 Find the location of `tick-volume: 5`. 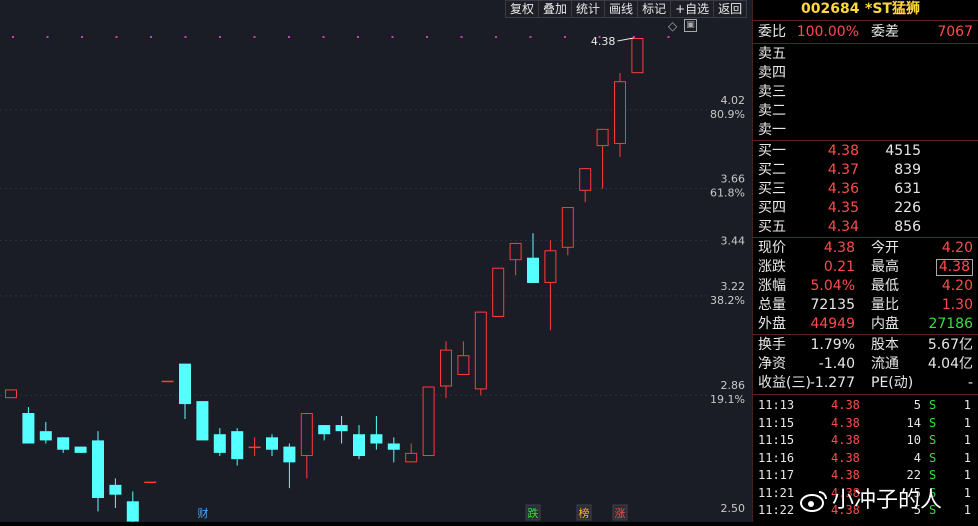

tick-volume: 5 is located at coordinates (917, 492).